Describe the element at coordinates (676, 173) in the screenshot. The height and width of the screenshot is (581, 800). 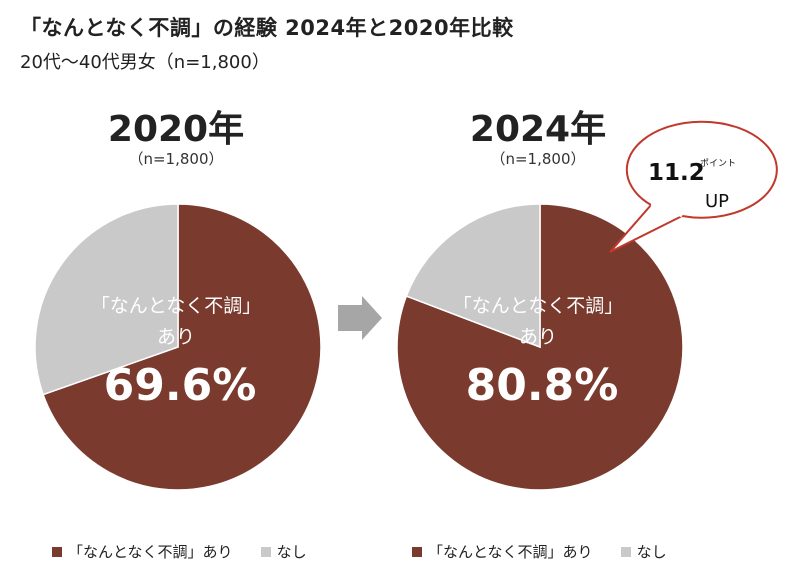
I see `callout-value: 11.2` at that location.